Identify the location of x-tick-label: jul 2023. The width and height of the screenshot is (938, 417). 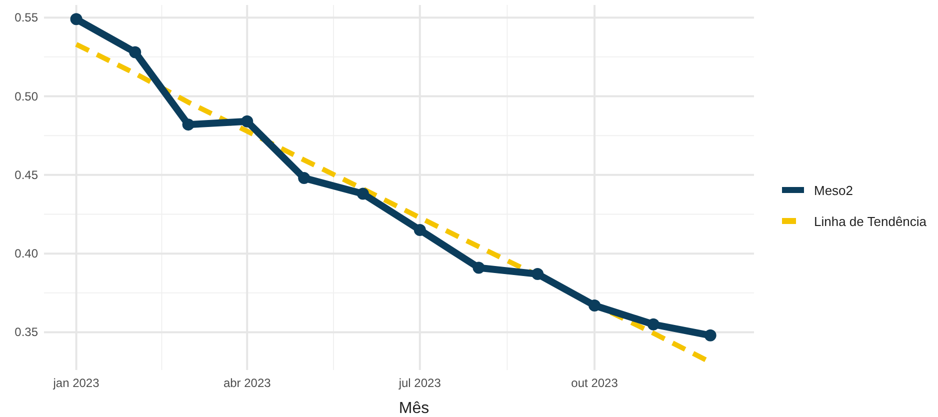
(420, 383).